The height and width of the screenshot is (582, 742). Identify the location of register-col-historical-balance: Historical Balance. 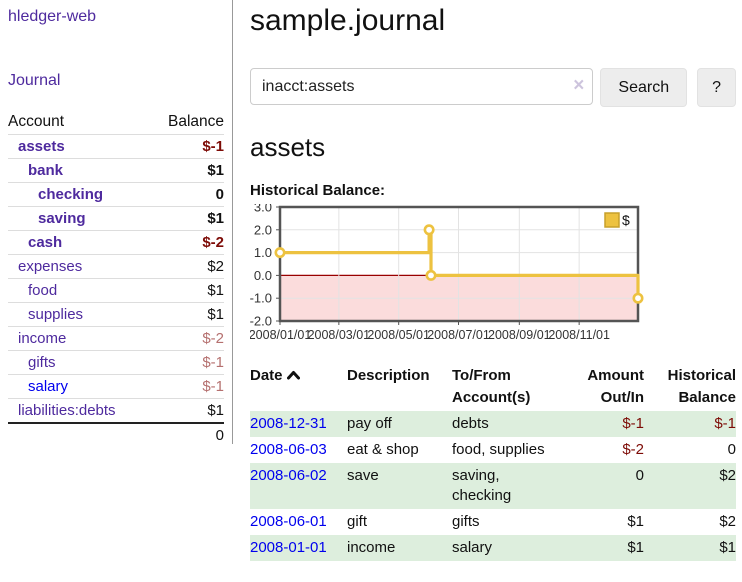
(701, 386).